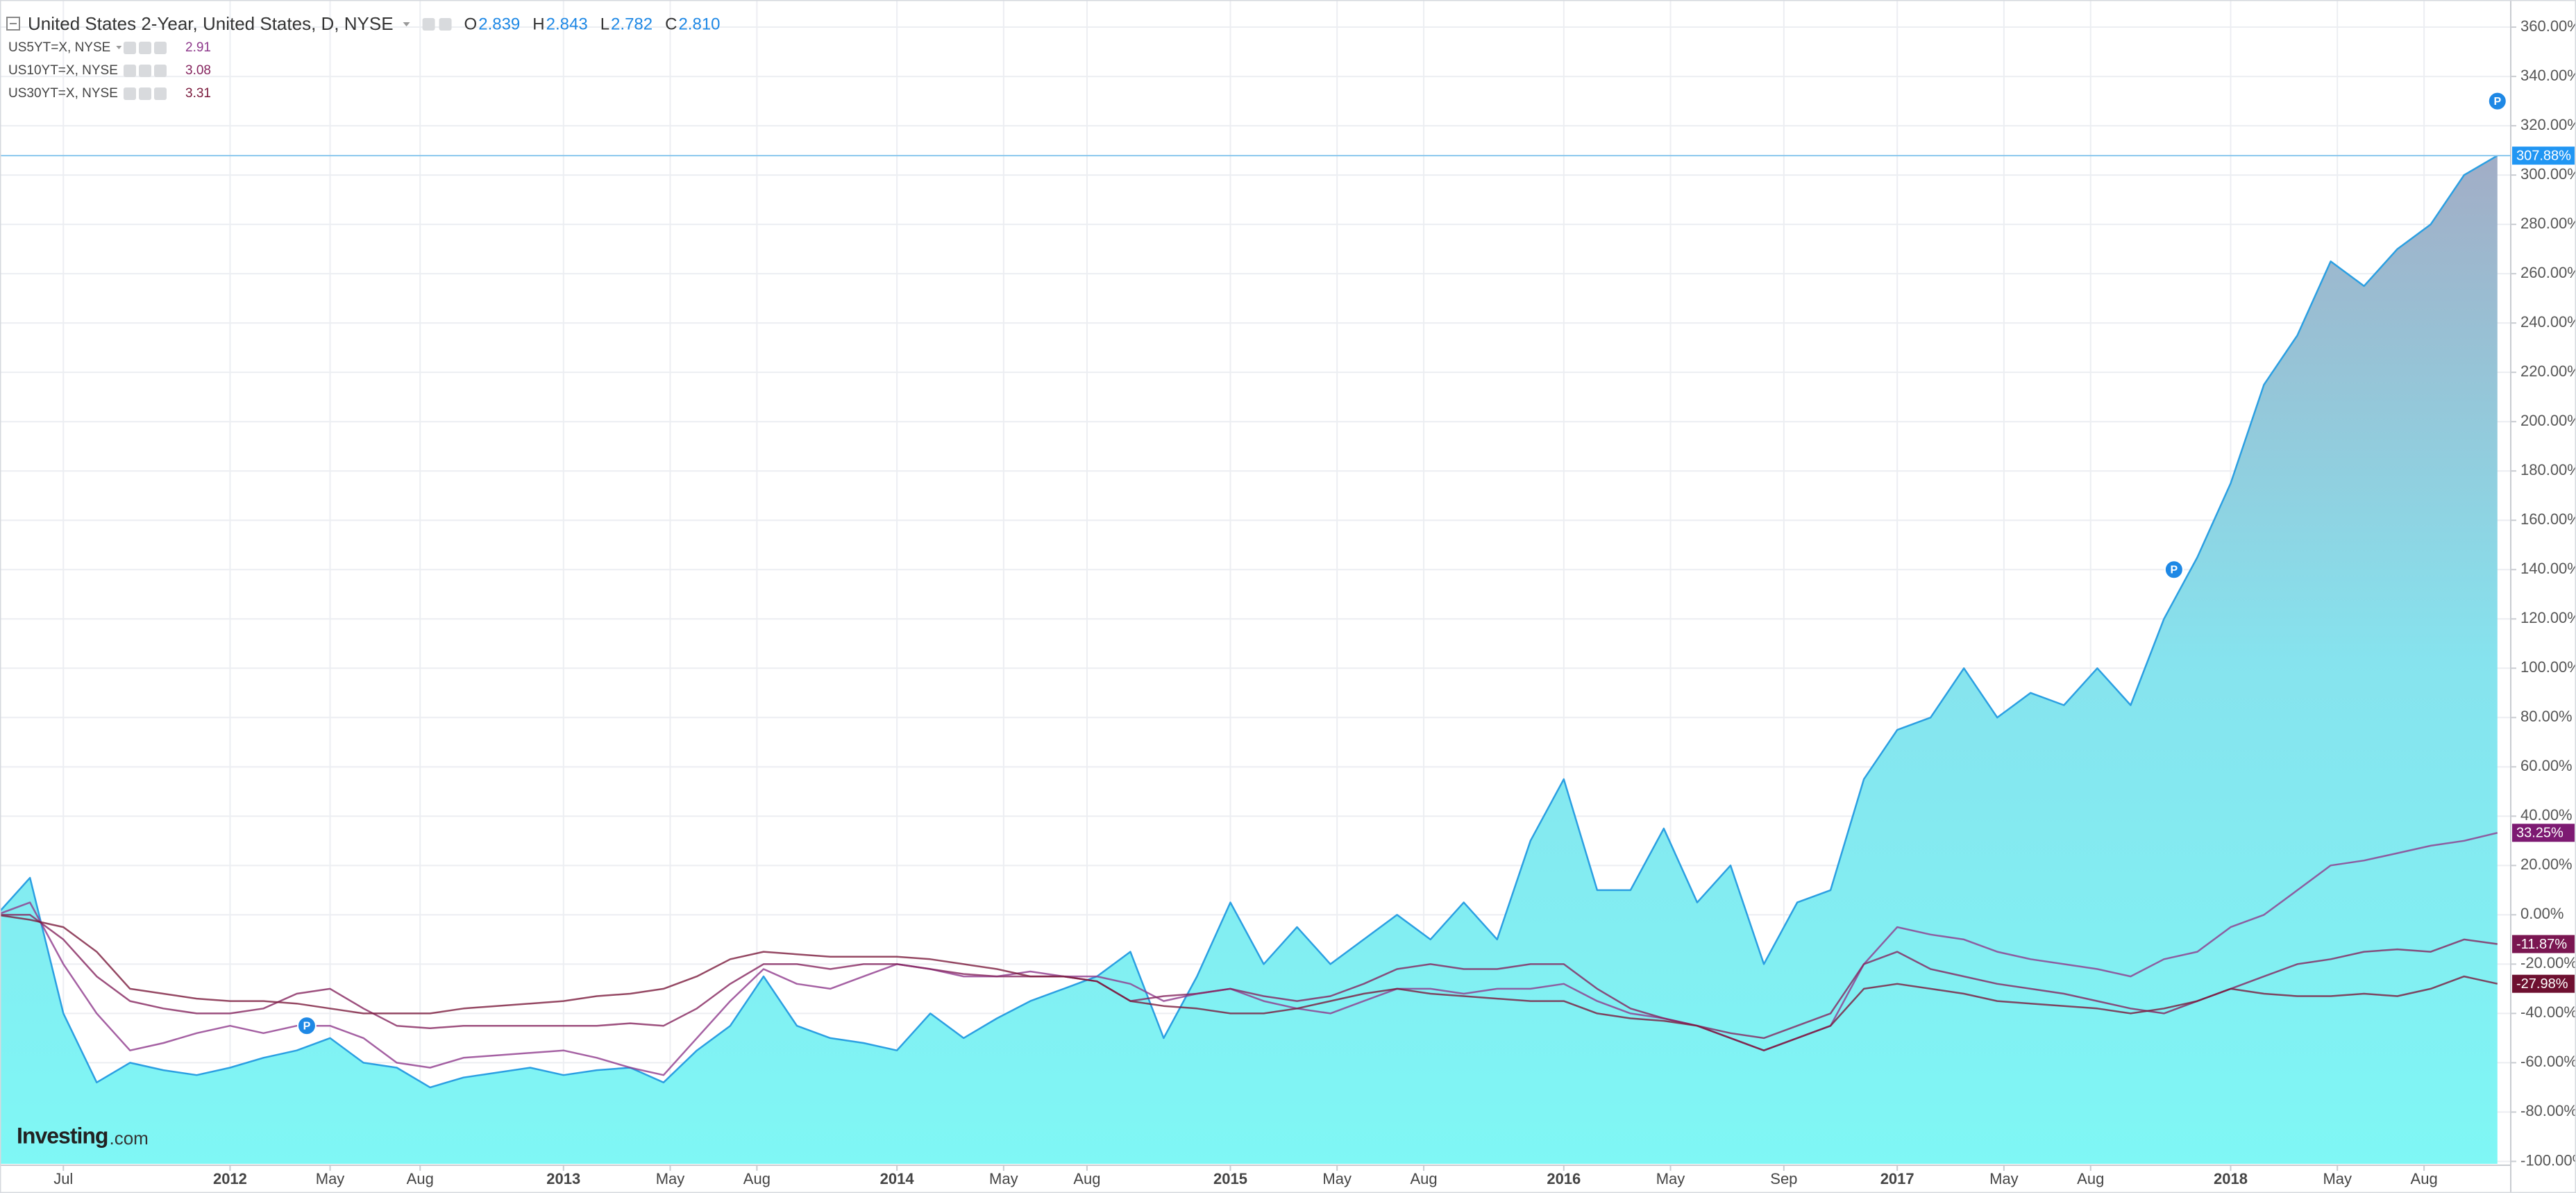 This screenshot has width=2576, height=1193. I want to click on y-tick-label: 340.00%, so click(2548, 75).